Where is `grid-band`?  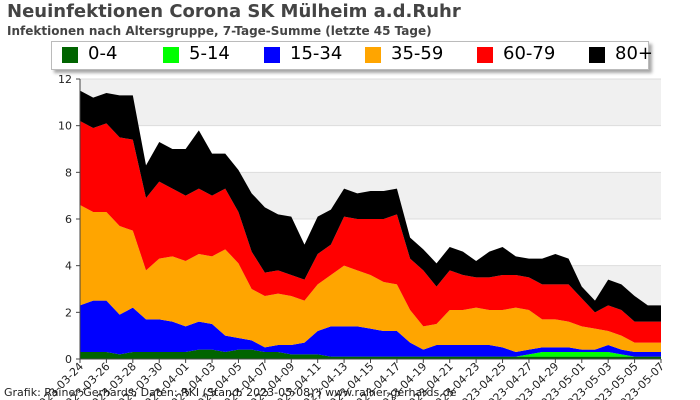 grid-band is located at coordinates (370, 102).